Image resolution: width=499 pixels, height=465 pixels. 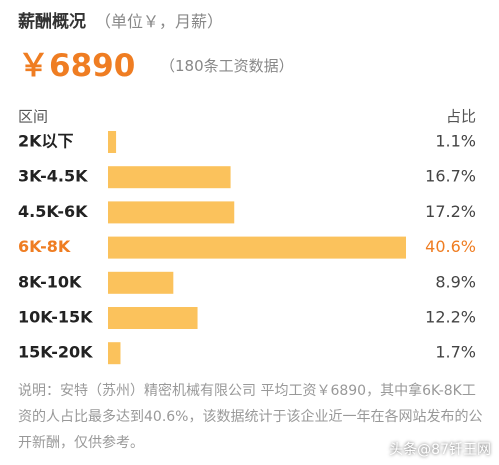 What do you see at coordinates (440, 450) in the screenshot?
I see `watermark: 头条@87钎王网` at bounding box center [440, 450].